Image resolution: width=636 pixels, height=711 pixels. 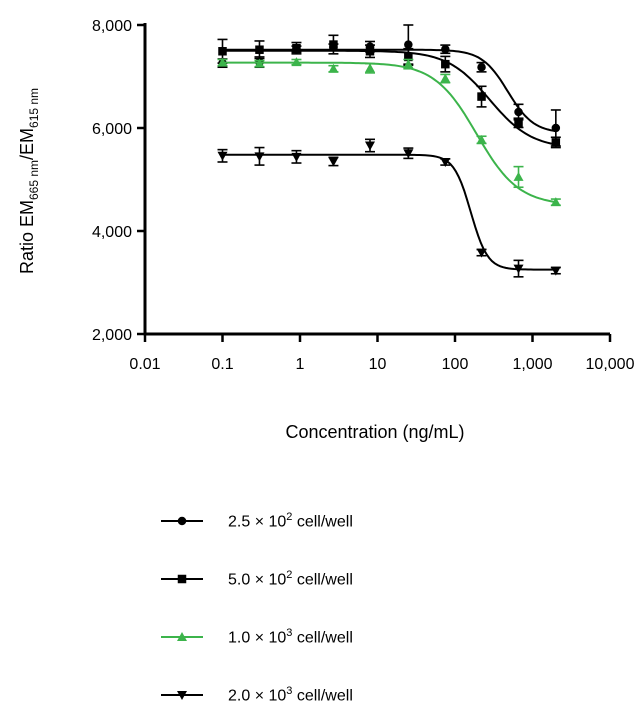 I want to click on y-axis-label-prefix: Ratio EM, so click(x=27, y=237).